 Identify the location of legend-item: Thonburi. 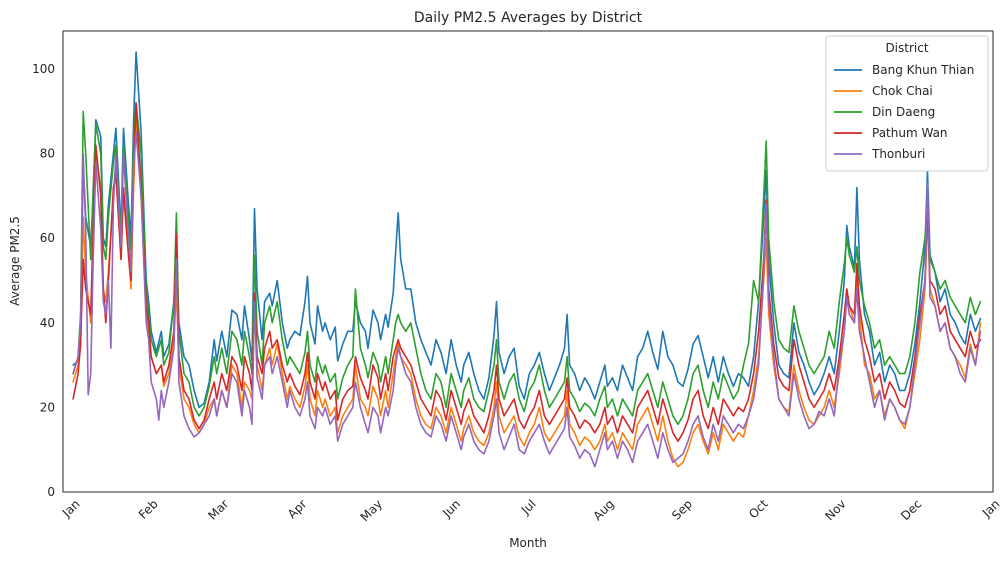
(879, 154).